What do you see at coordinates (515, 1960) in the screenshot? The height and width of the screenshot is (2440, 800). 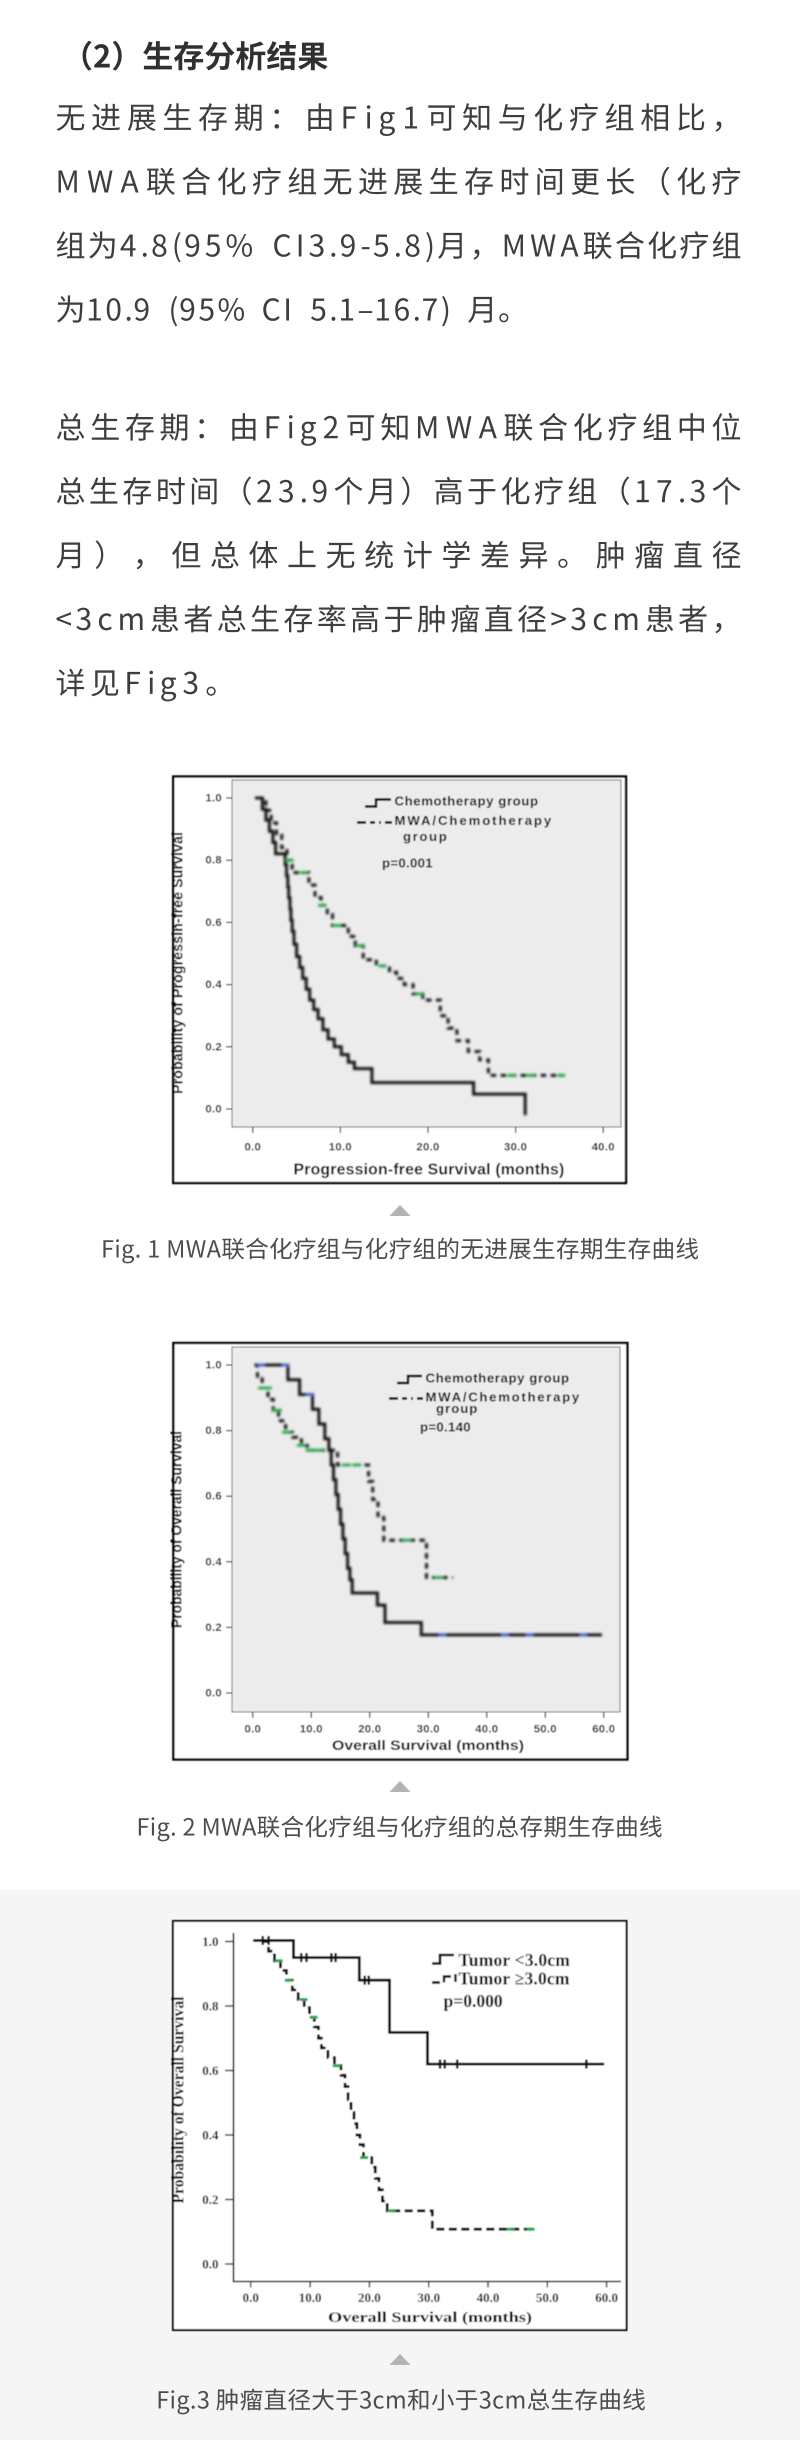 I see `svg-text: Tumor <3.0cm` at bounding box center [515, 1960].